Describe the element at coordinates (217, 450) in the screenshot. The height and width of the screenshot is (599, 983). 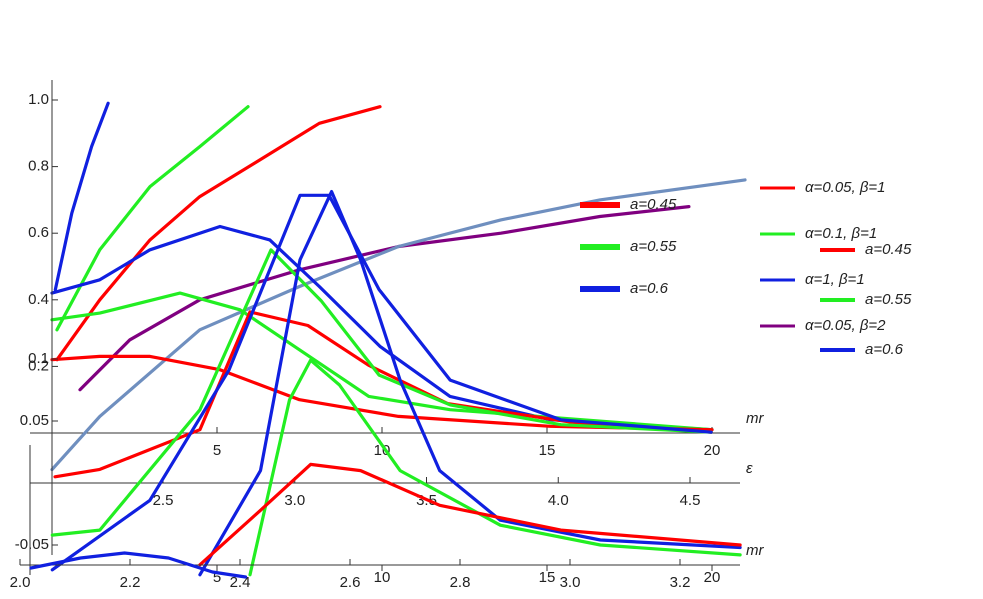
I see `x-tick-label: 5` at that location.